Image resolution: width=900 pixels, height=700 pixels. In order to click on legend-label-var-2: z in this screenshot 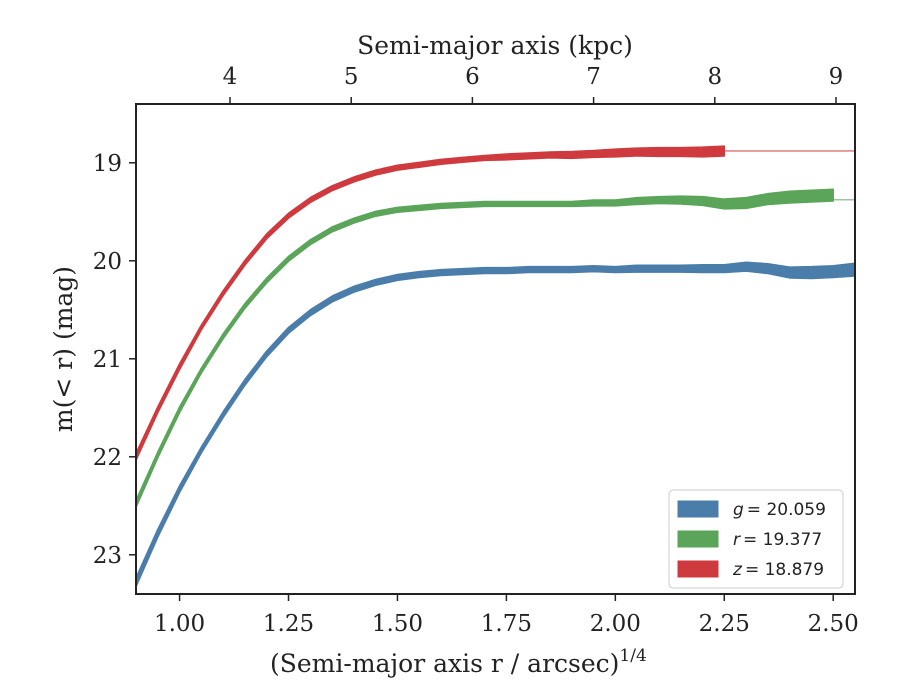, I will do `click(737, 570)`.